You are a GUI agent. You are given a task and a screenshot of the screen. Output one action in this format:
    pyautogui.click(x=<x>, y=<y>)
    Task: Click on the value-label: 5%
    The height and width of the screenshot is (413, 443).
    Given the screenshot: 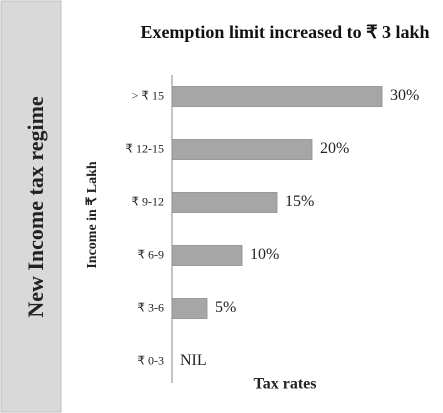 What is the action you would take?
    pyautogui.click(x=225, y=307)
    